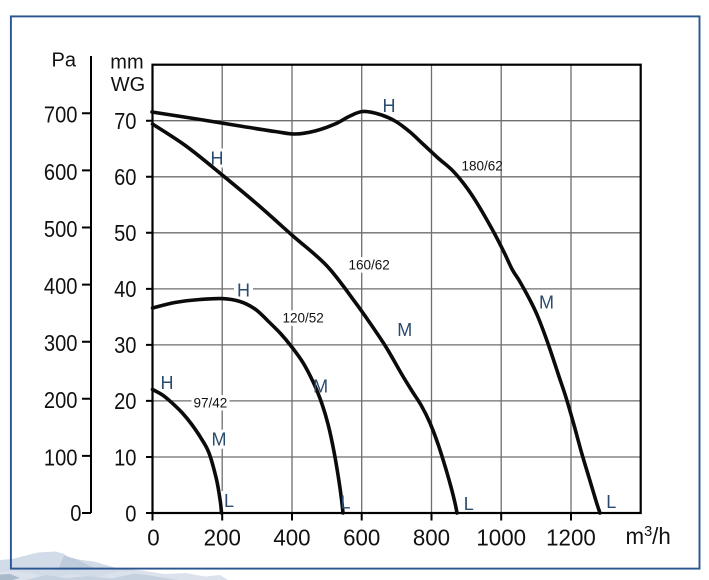 The image size is (709, 580). I want to click on svg-text: 800, so click(431, 537).